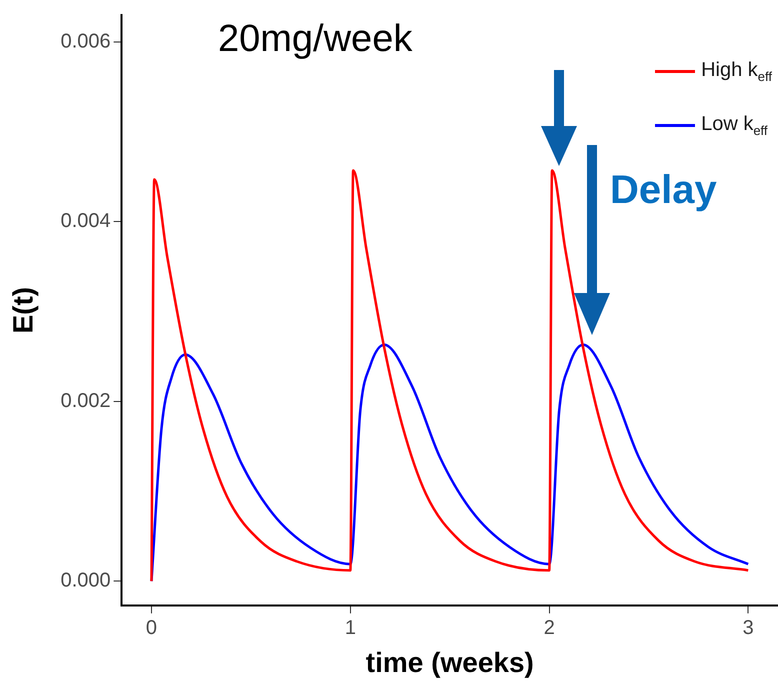 The width and height of the screenshot is (778, 681). What do you see at coordinates (350, 627) in the screenshot?
I see `x-tick-label: 1` at bounding box center [350, 627].